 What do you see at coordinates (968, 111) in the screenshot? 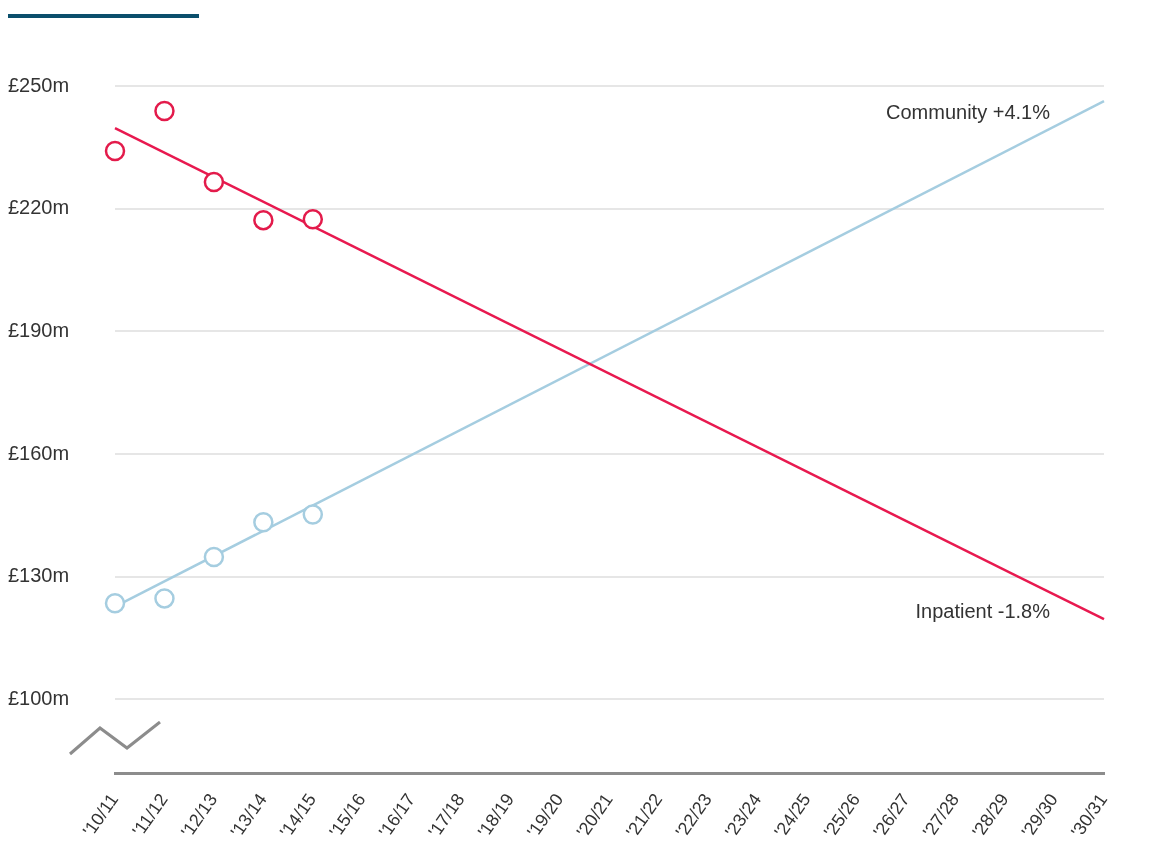
I see `series-label: Community +4.1%` at bounding box center [968, 111].